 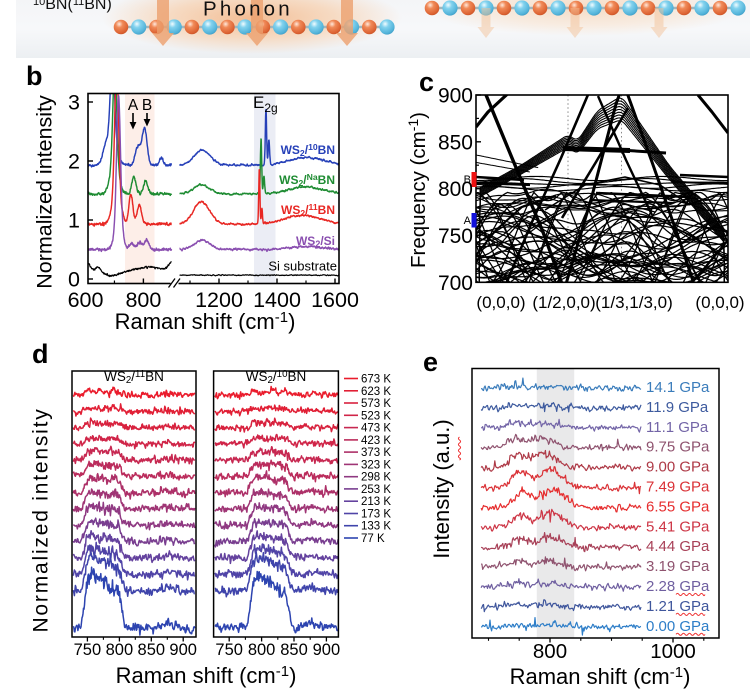 What do you see at coordinates (673, 651) in the screenshot?
I see `svg-text: 1000` at bounding box center [673, 651].